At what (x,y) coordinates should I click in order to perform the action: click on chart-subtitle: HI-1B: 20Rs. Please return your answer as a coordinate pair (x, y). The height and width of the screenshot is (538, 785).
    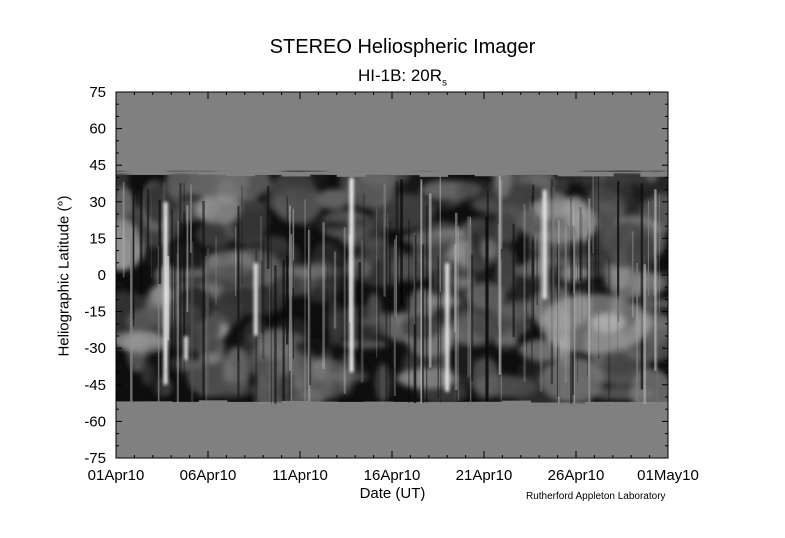
    Looking at the image, I should click on (397, 77).